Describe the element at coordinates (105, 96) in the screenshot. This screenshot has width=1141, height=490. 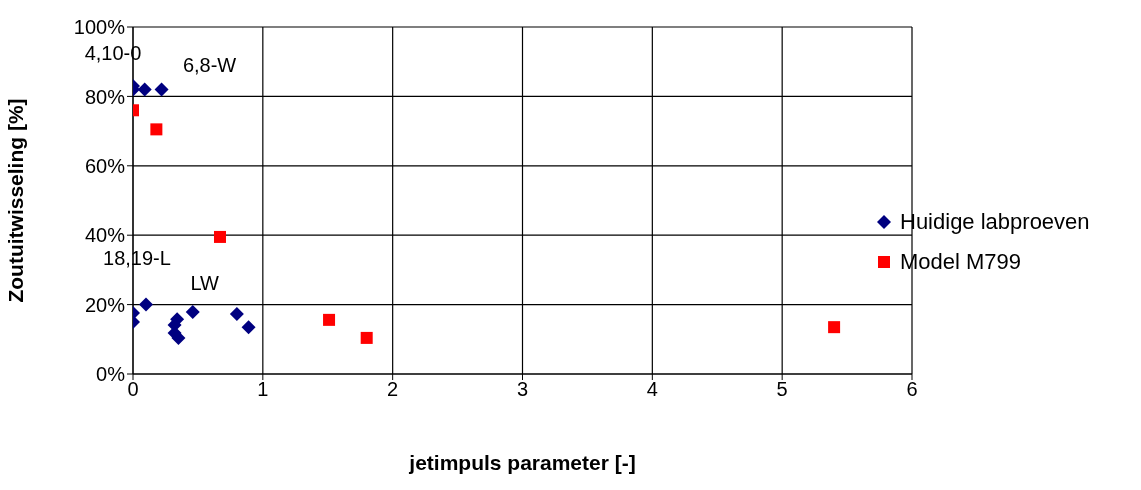
I see `y-tick-label: 80%` at that location.